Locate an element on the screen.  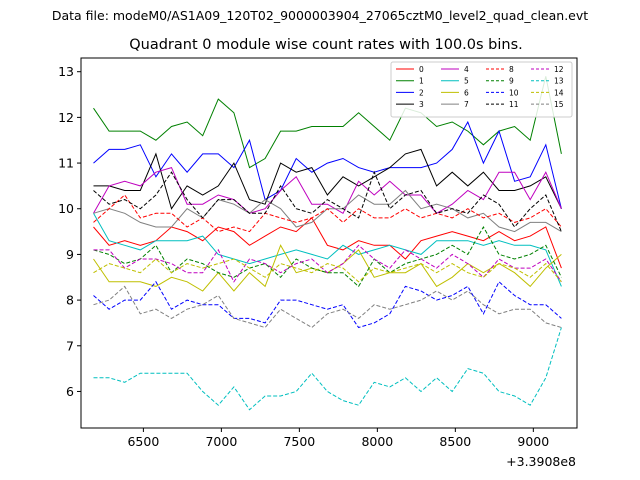
legend-label-10: 10 is located at coordinates (514, 92).